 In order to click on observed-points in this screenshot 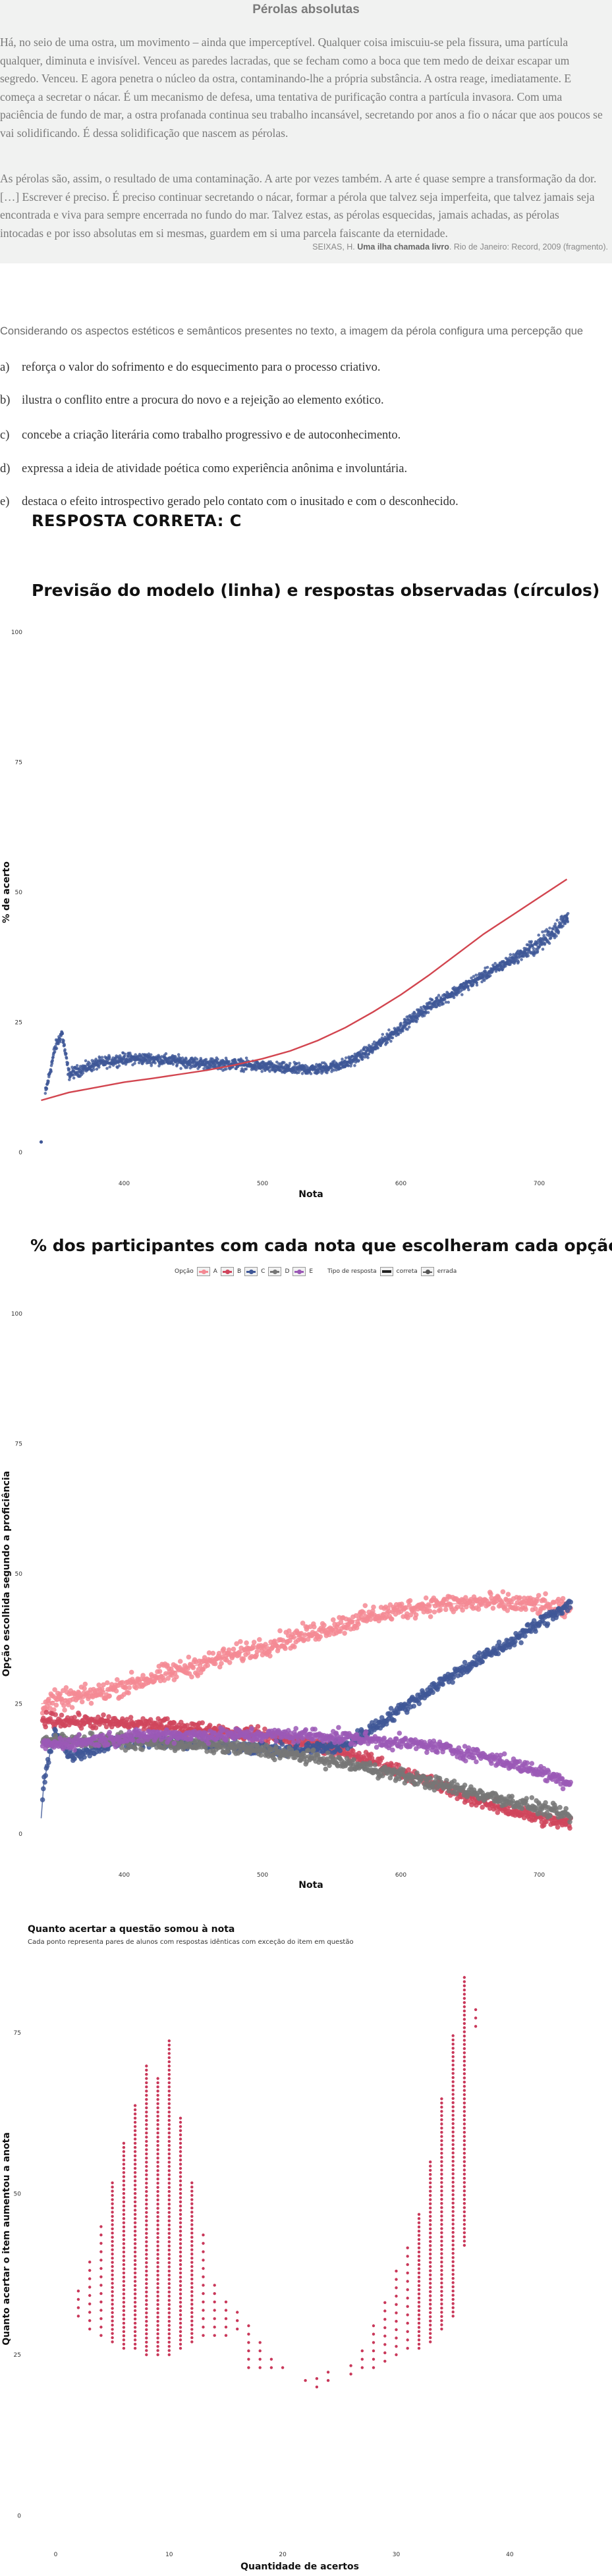, I will do `click(306, 1003)`.